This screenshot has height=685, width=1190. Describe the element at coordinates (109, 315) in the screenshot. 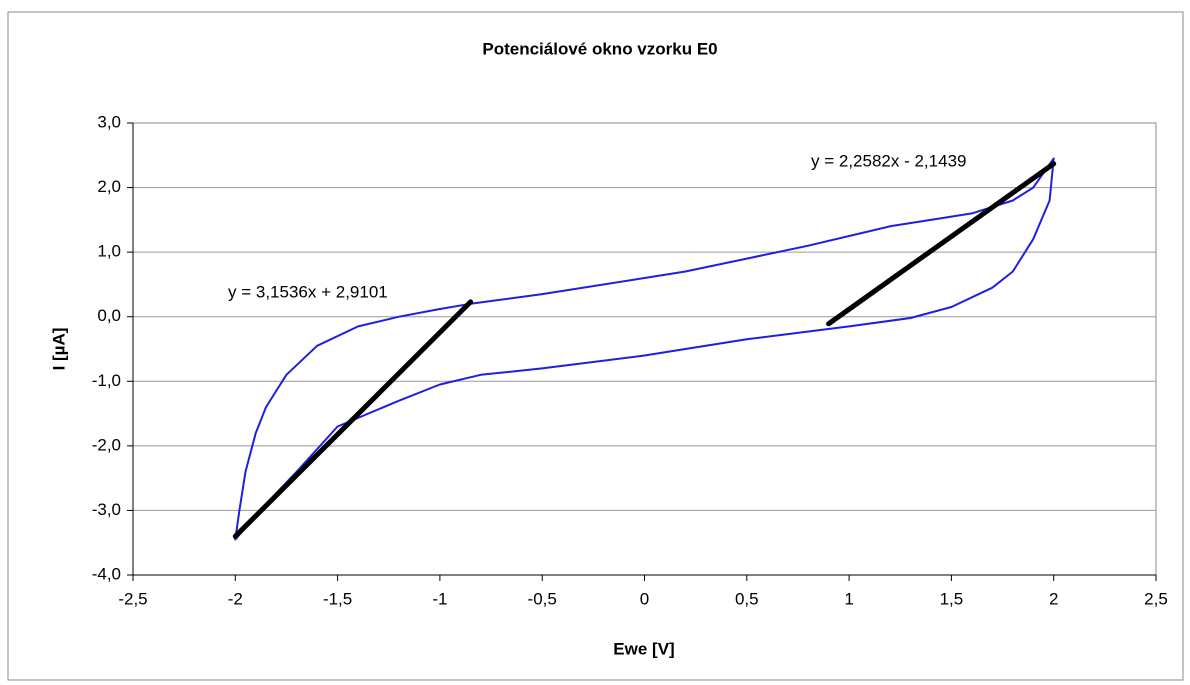

I see `y-tick-label: 0,0` at that location.